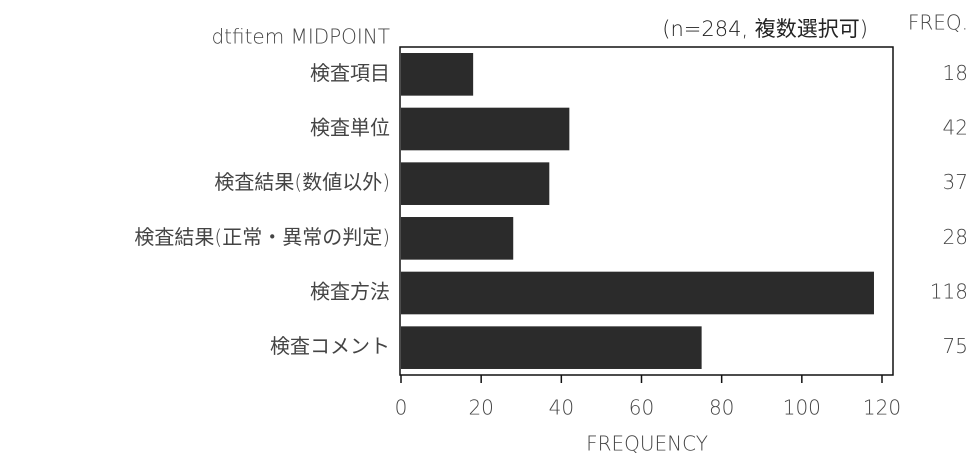  What do you see at coordinates (955, 346) in the screenshot?
I see `value-label: 75` at bounding box center [955, 346].